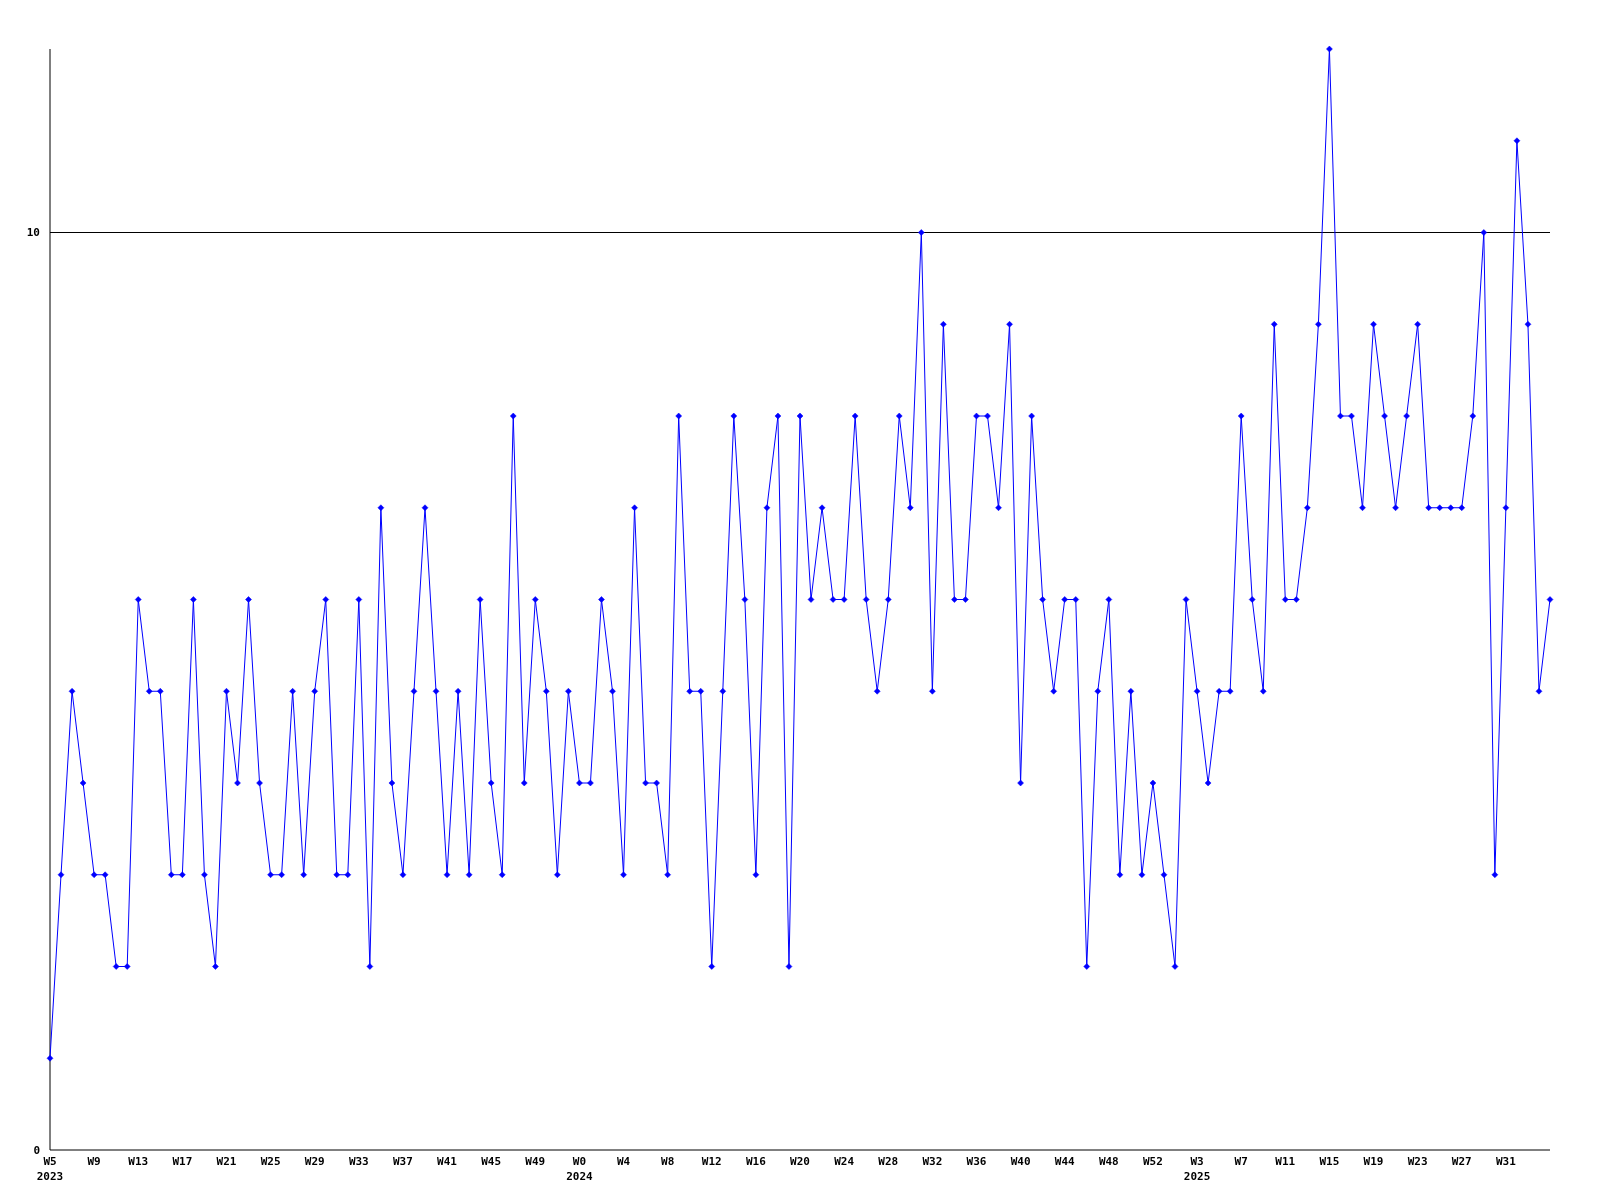 The image size is (1600, 1200). I want to click on x-tick-label: W45, so click(491, 1161).